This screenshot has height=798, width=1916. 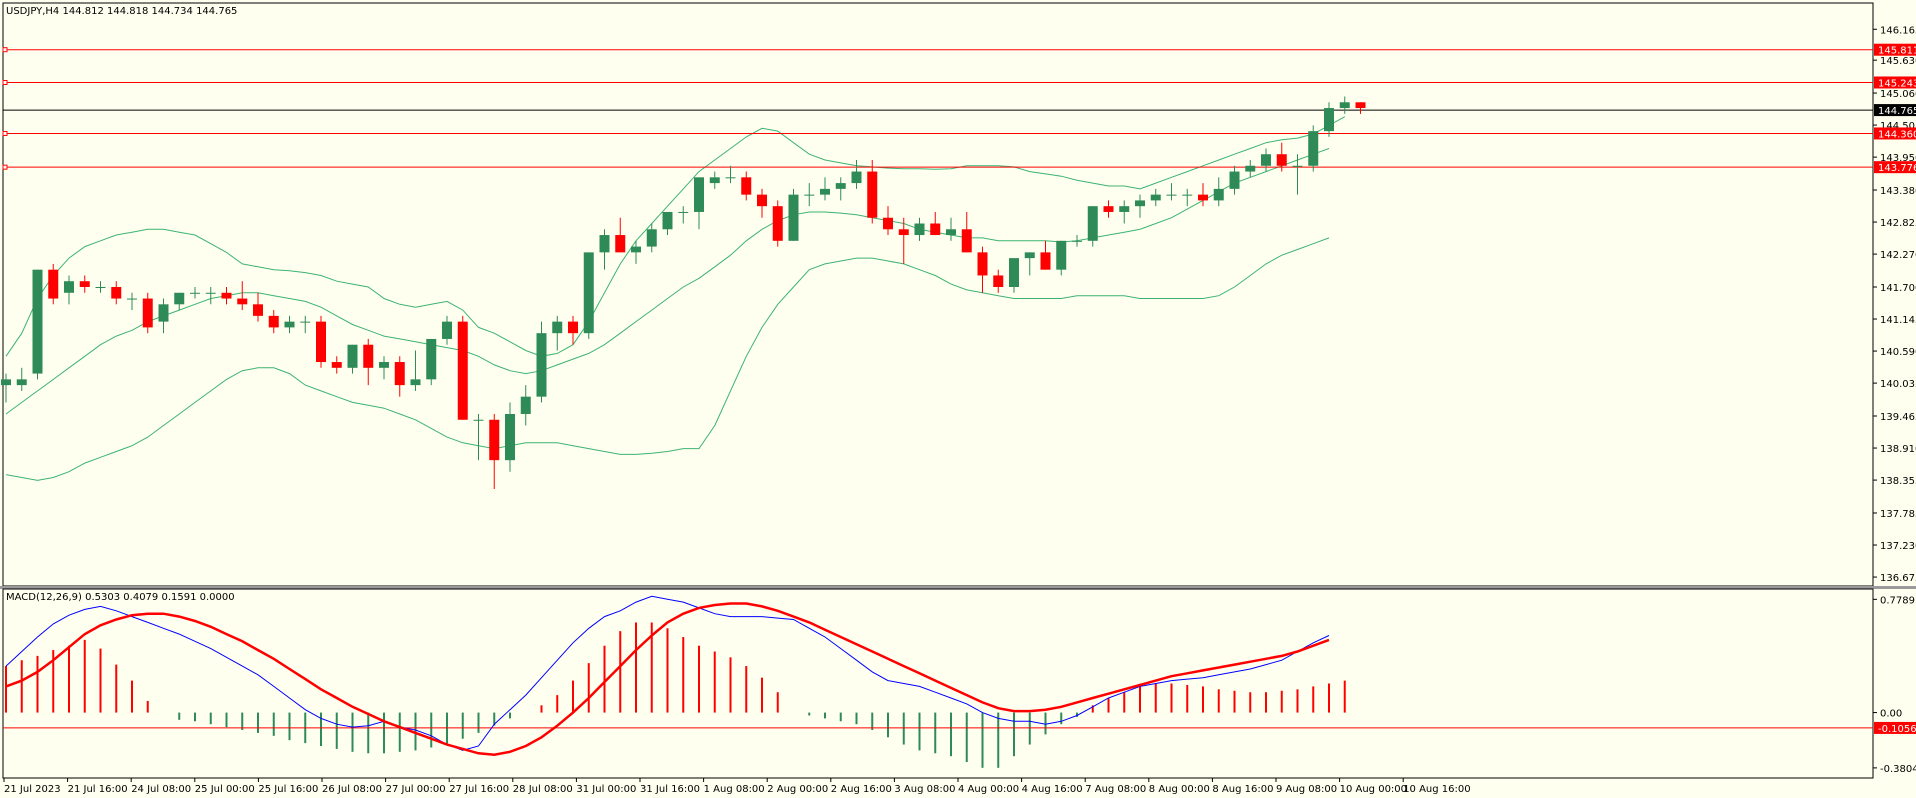 What do you see at coordinates (606, 789) in the screenshot?
I see `time-tick-label: 31 Jul 00:00` at bounding box center [606, 789].